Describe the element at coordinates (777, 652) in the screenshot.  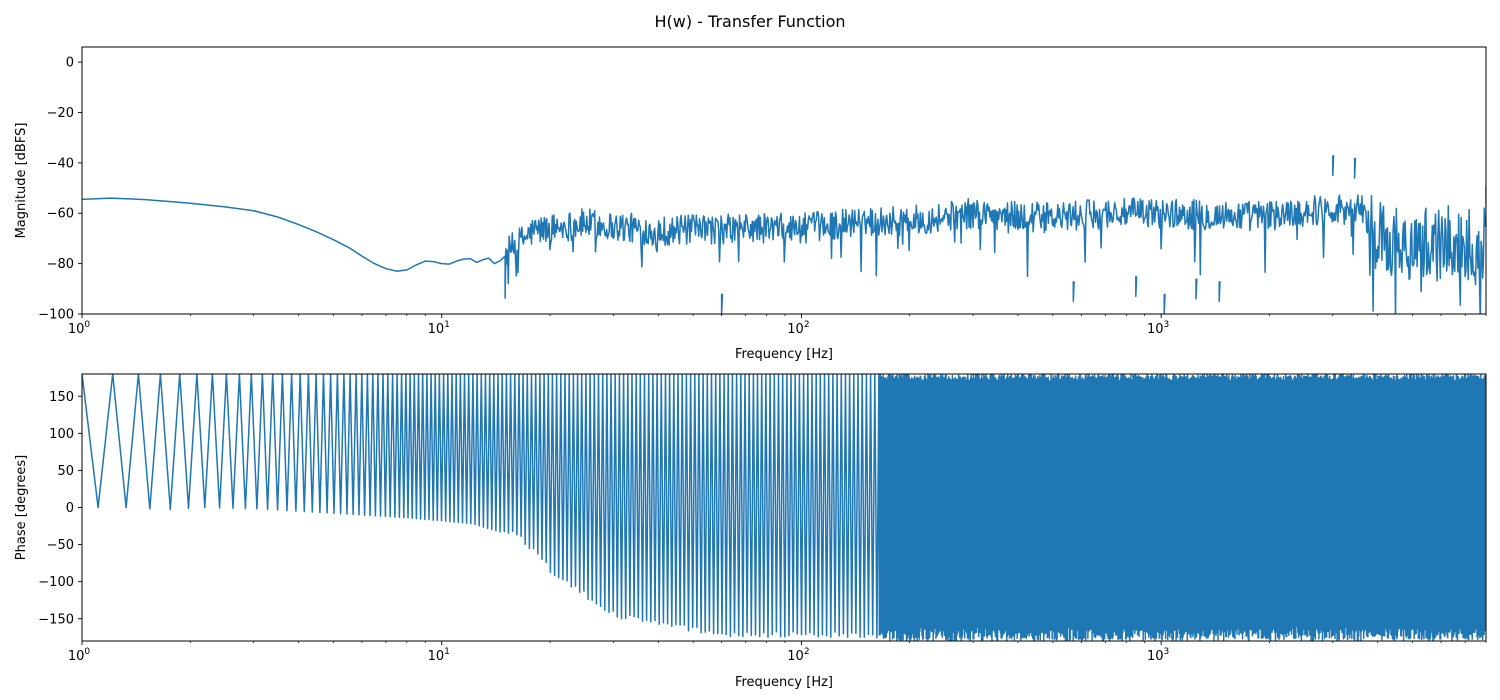
I see `phase-x-ticks: 10⁰ 10¹ 10² 10³` at that location.